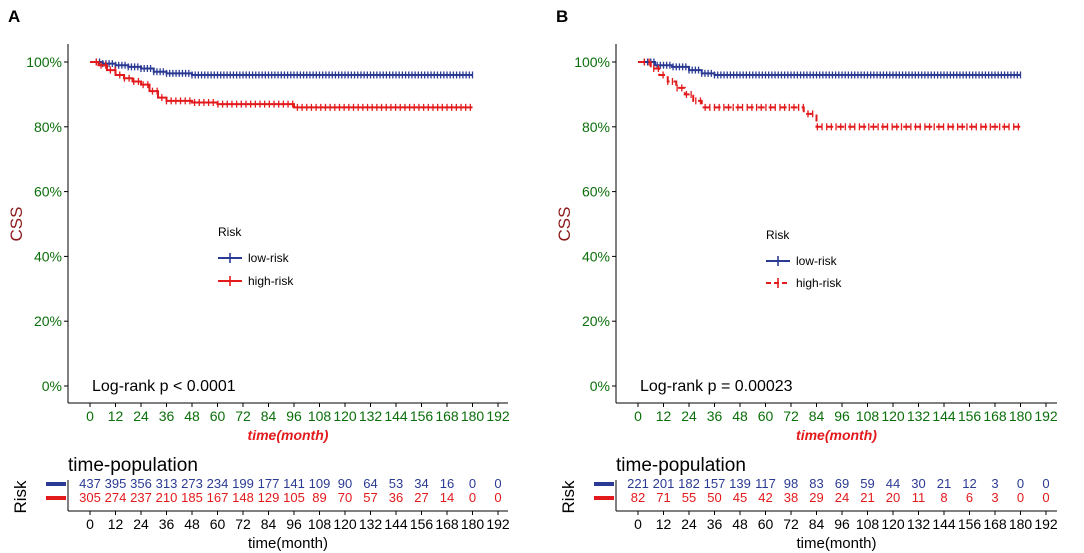 Image resolution: width=1084 pixels, height=553 pixels. What do you see at coordinates (778, 235) in the screenshot?
I see `legend-title: Risk` at bounding box center [778, 235].